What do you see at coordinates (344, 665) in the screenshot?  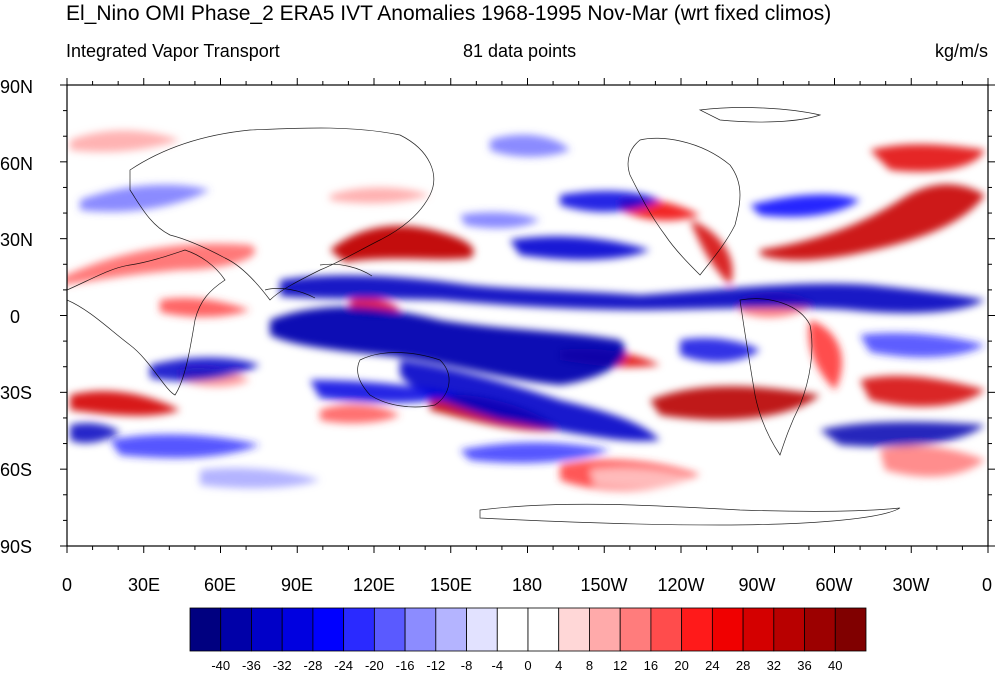 I see `colorbar-label: -24` at bounding box center [344, 665].